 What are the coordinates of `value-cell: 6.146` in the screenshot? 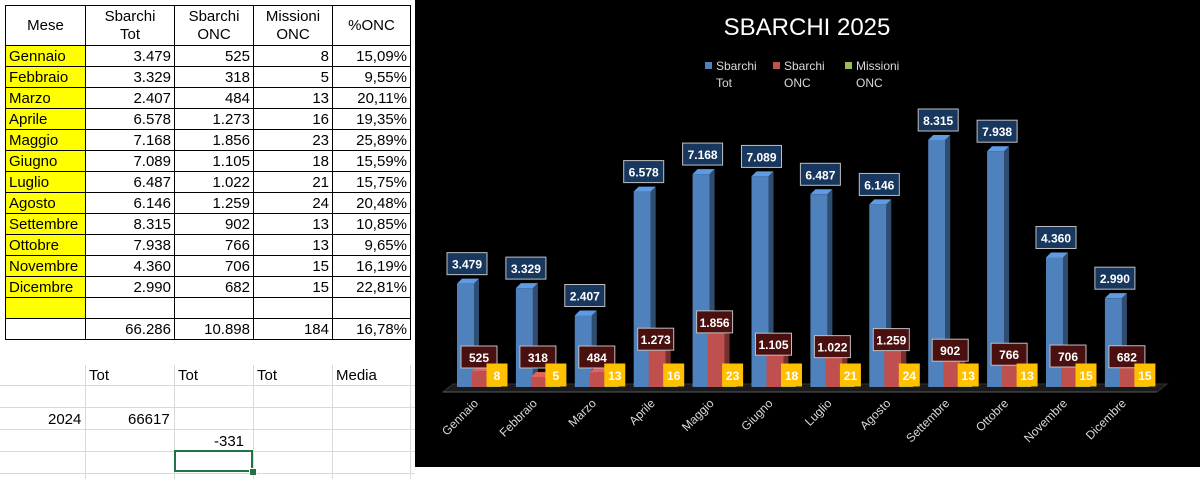 It's located at (130, 203).